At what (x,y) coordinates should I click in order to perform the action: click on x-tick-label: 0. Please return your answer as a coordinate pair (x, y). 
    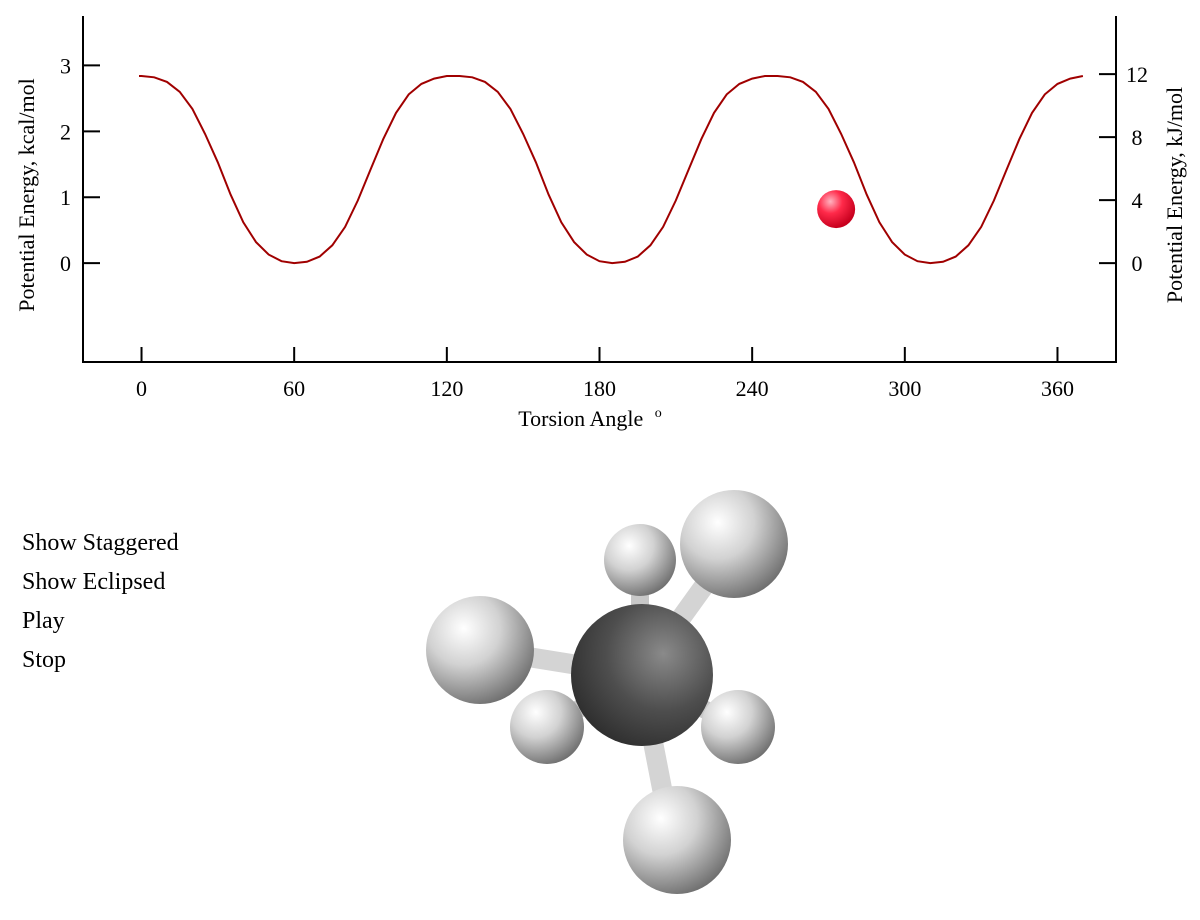
    Looking at the image, I should click on (141, 388).